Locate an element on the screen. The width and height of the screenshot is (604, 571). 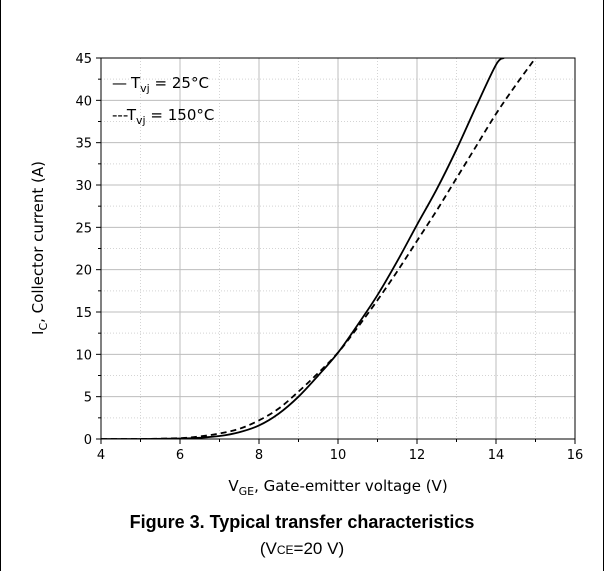
x-axis-title-sub: GE is located at coordinates (247, 491).